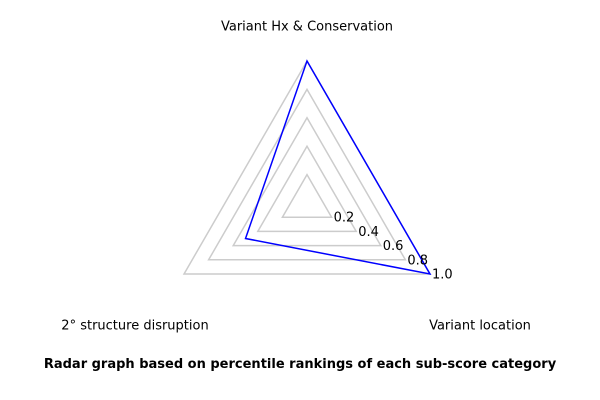 The width and height of the screenshot is (600, 400). What do you see at coordinates (134, 326) in the screenshot?
I see `axis-label-3: 2° structure disruption` at bounding box center [134, 326].